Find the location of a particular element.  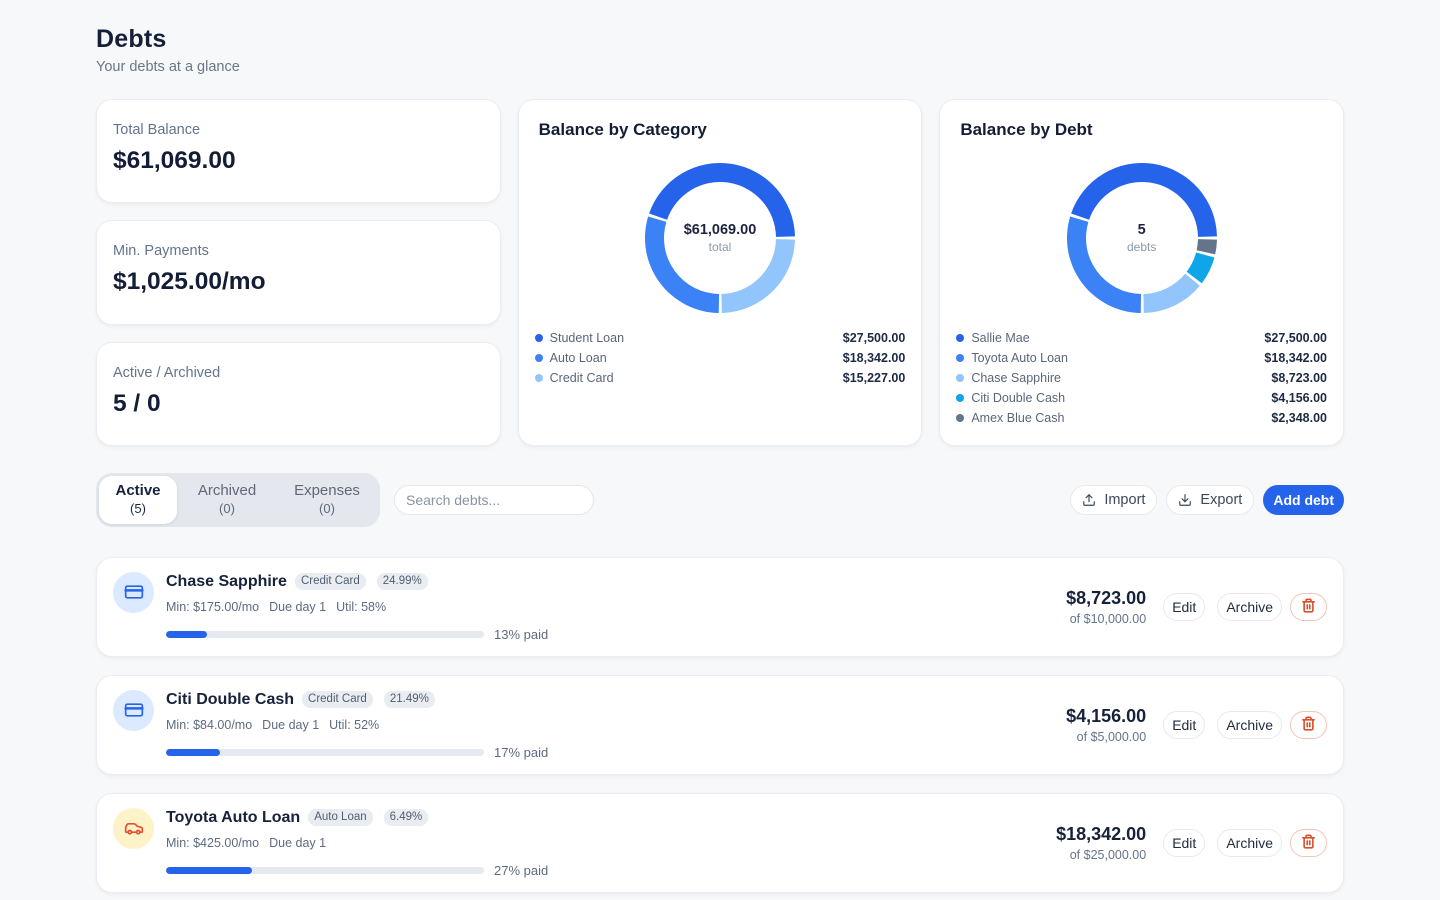

donut-segment-credit-card is located at coordinates (758, 276).